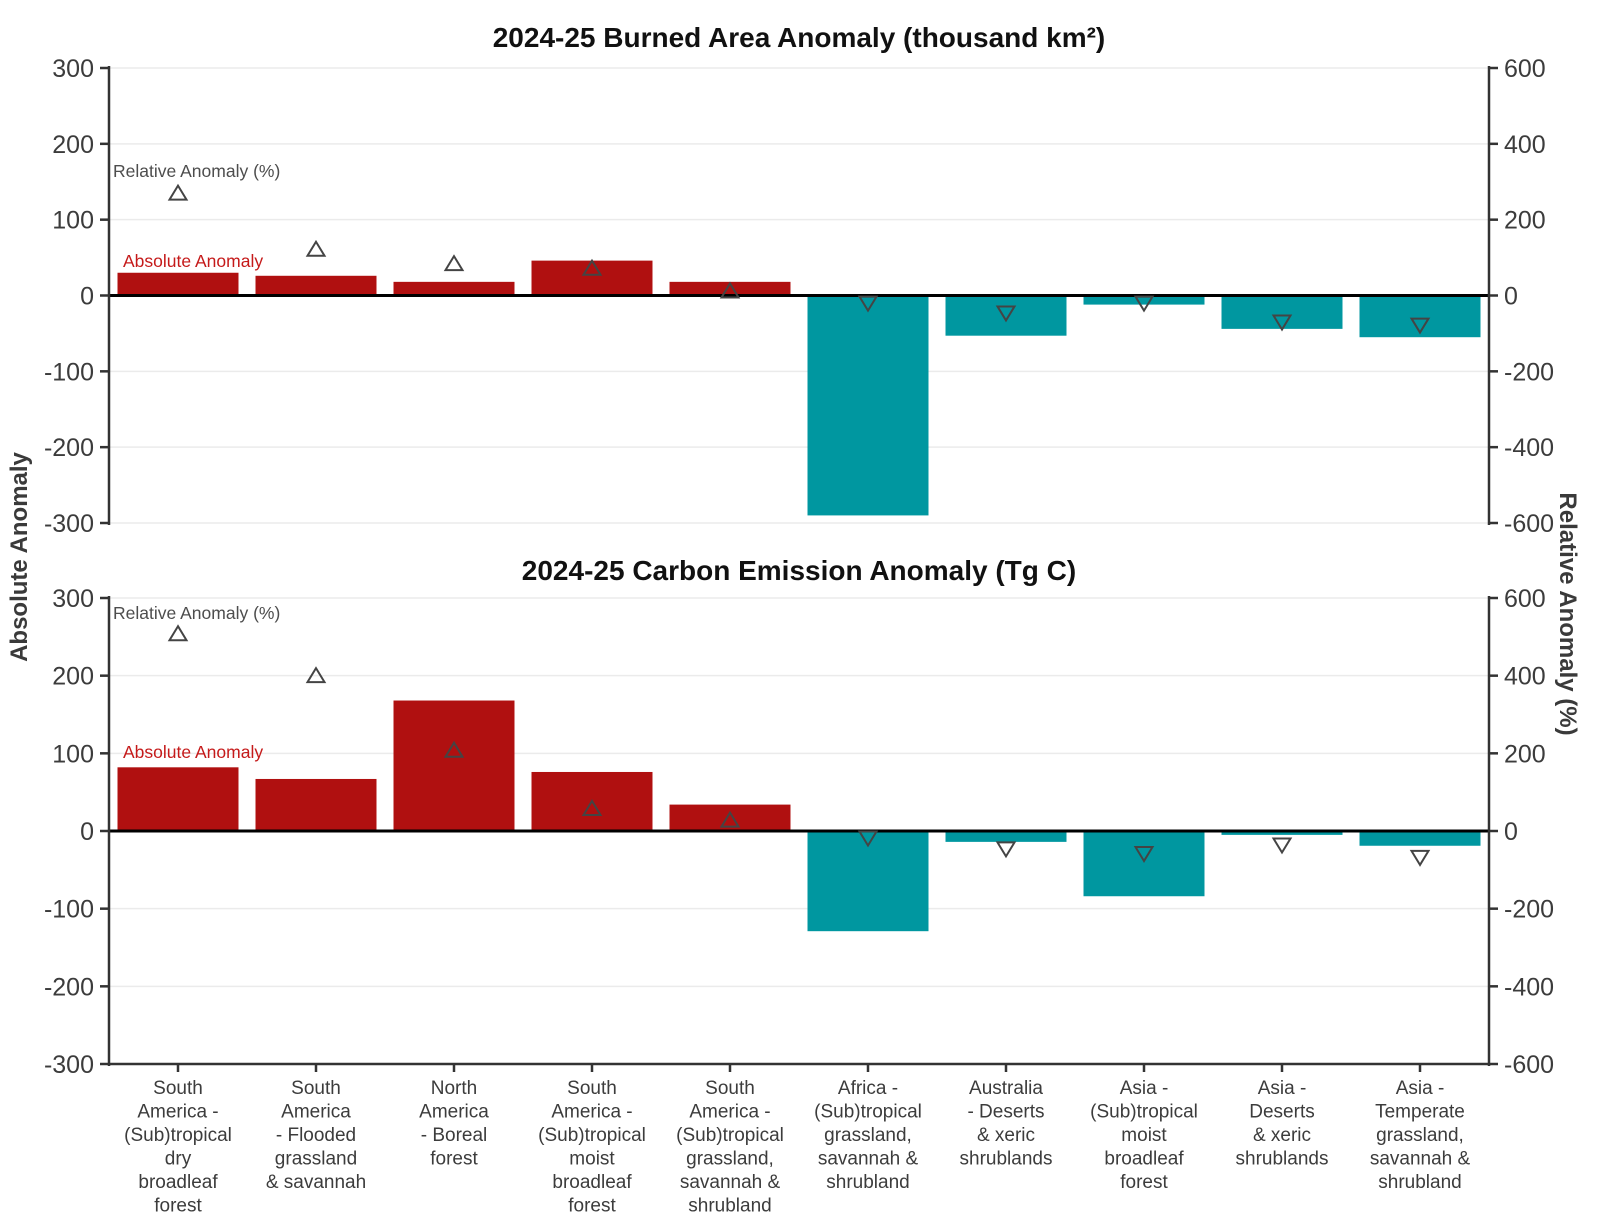  What do you see at coordinates (1281, 1112) in the screenshot?
I see `x-category-label-line: Deserts` at bounding box center [1281, 1112].